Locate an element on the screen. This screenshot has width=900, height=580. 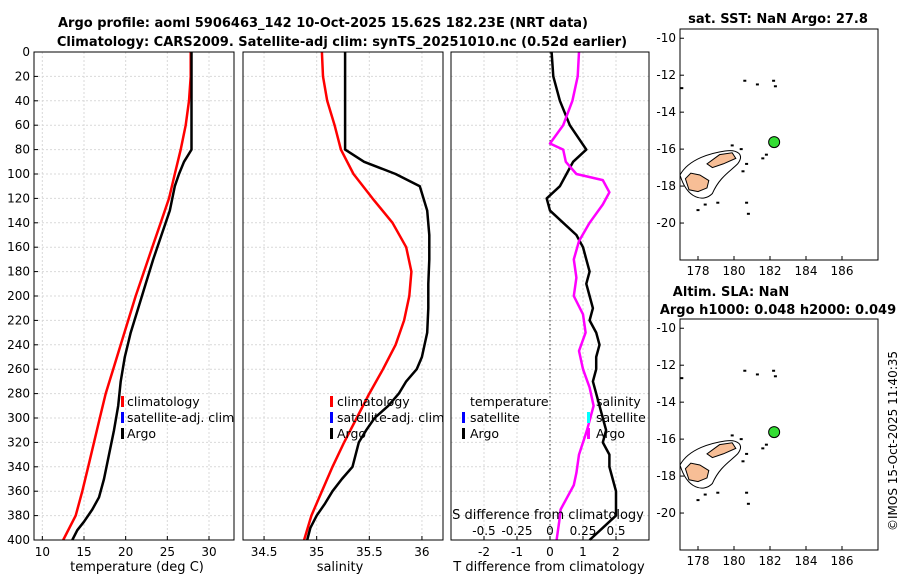
s-tick-label: -0.25 is located at coordinates (516, 531).